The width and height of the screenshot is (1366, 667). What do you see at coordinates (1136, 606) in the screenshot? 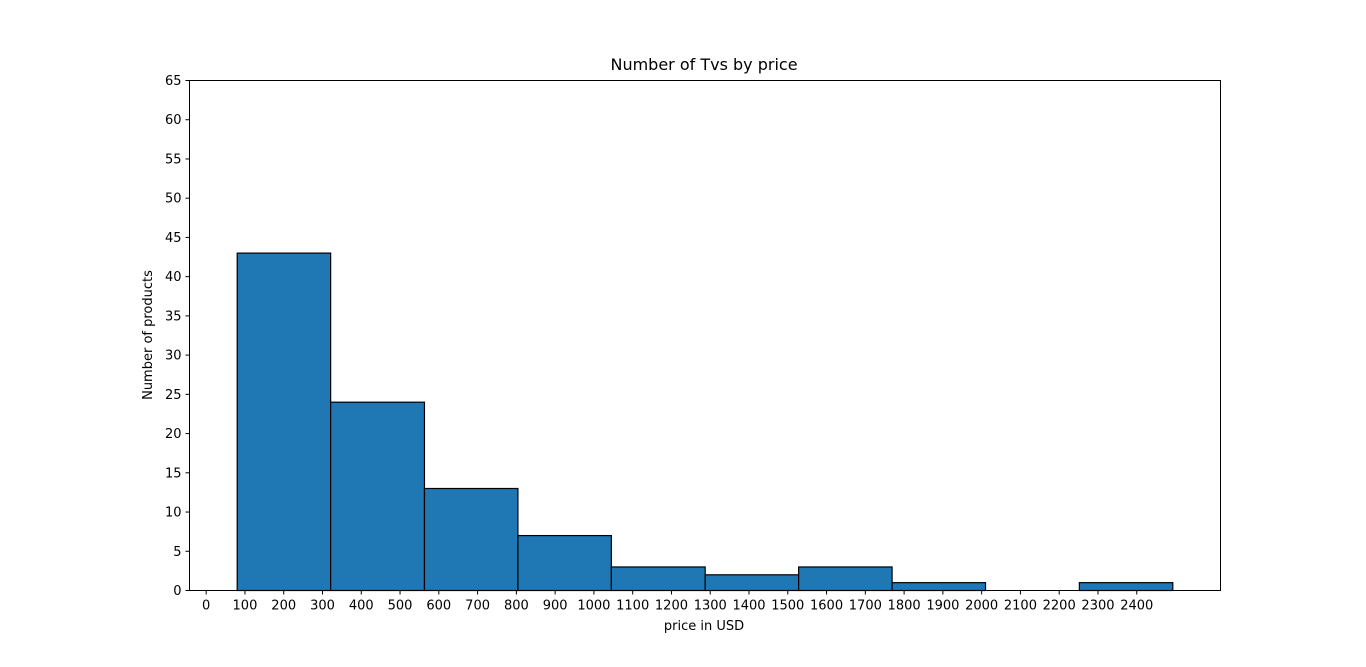
I see `x-tick-label: 2400` at bounding box center [1136, 606].